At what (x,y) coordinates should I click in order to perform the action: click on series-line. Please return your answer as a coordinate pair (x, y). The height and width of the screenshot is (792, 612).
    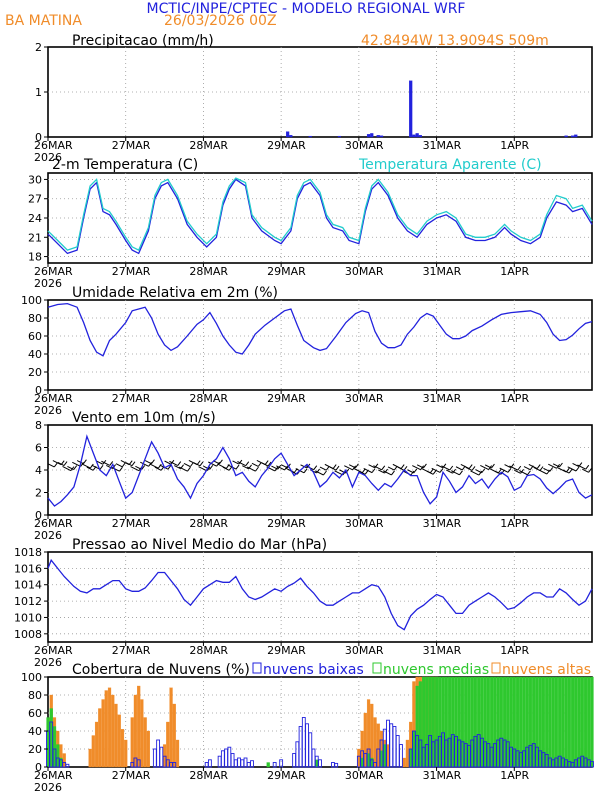
    Looking at the image, I should click on (320, 216).